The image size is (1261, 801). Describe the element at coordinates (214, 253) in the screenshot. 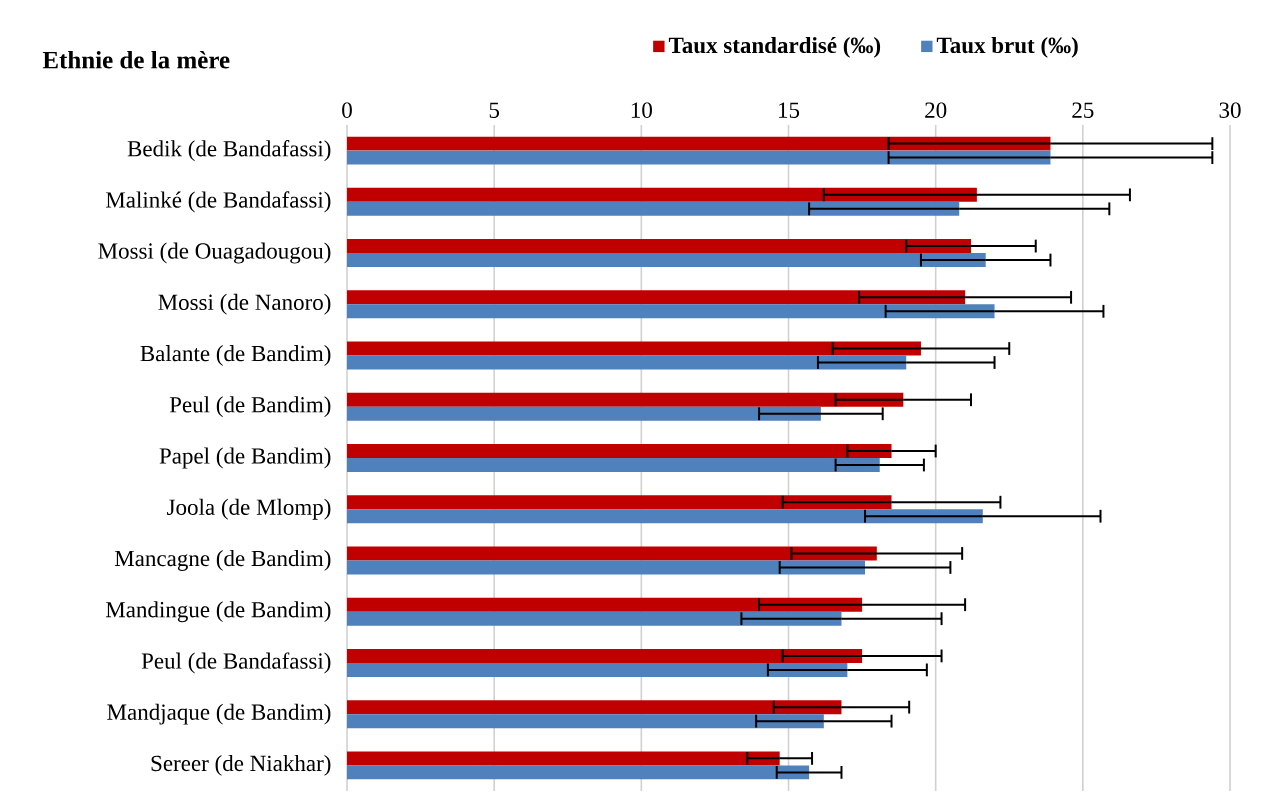

I see `y-tick-label: Mossi (de Ouagadougou)` at that location.